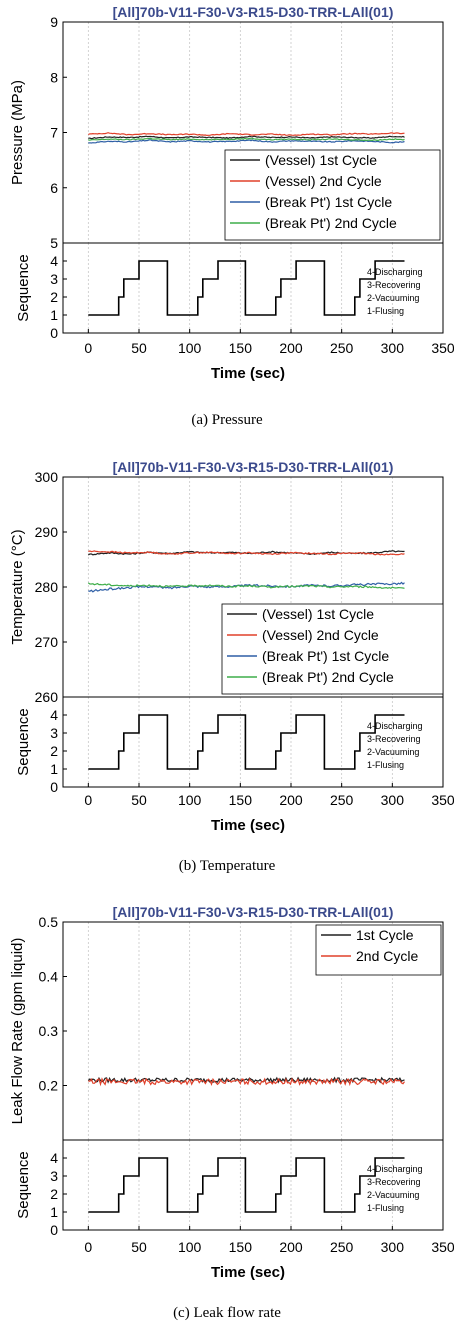 Image resolution: width=454 pixels, height=1328 pixels. Describe the element at coordinates (17, 132) in the screenshot. I see `y-axis-label: Pressure (MPa)` at that location.